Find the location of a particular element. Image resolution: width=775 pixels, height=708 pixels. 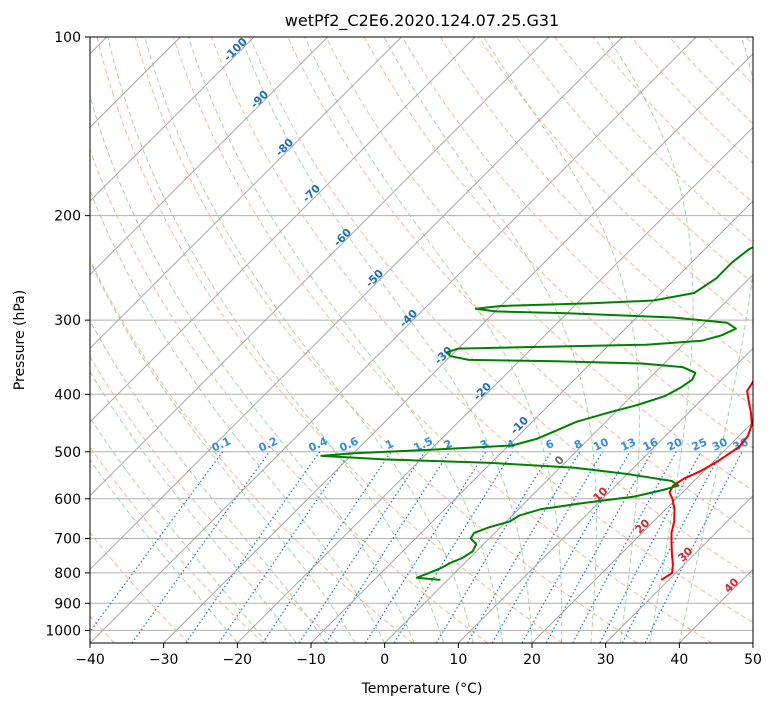

y-tick-label: 600 is located at coordinates (67, 500).